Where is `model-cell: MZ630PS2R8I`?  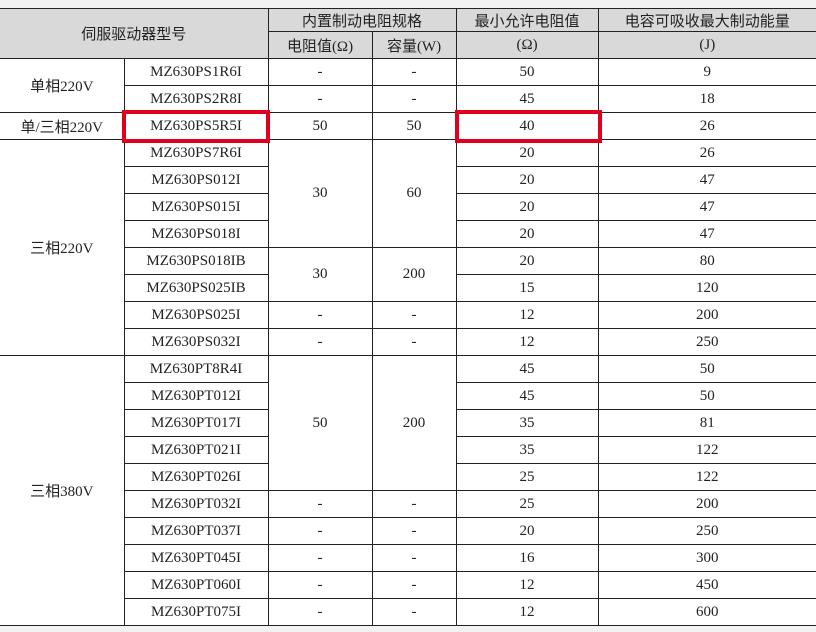
model-cell: MZ630PS2R8I is located at coordinates (196, 99).